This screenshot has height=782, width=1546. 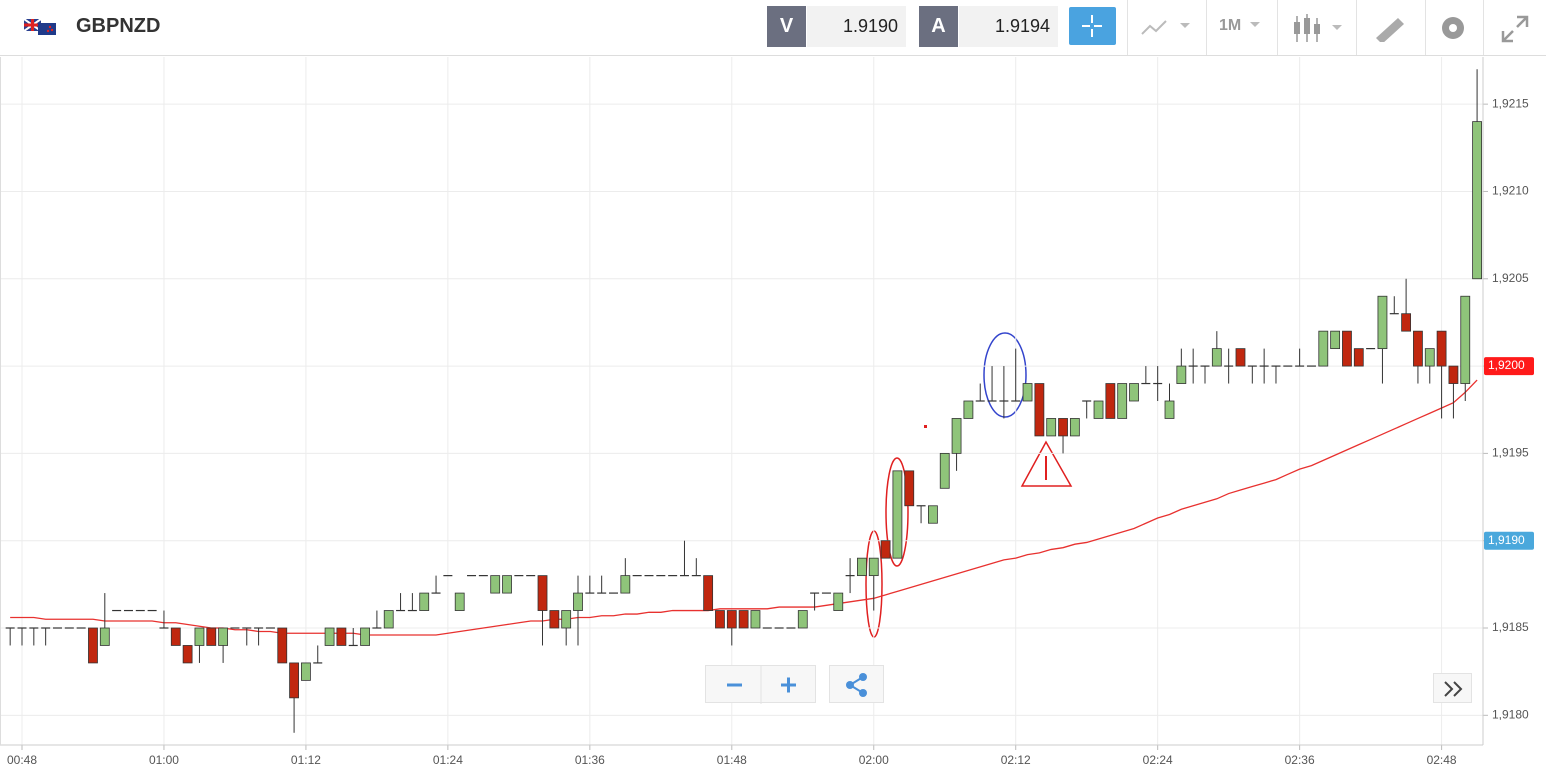 I want to click on fullscreen-button, so click(x=1515, y=29).